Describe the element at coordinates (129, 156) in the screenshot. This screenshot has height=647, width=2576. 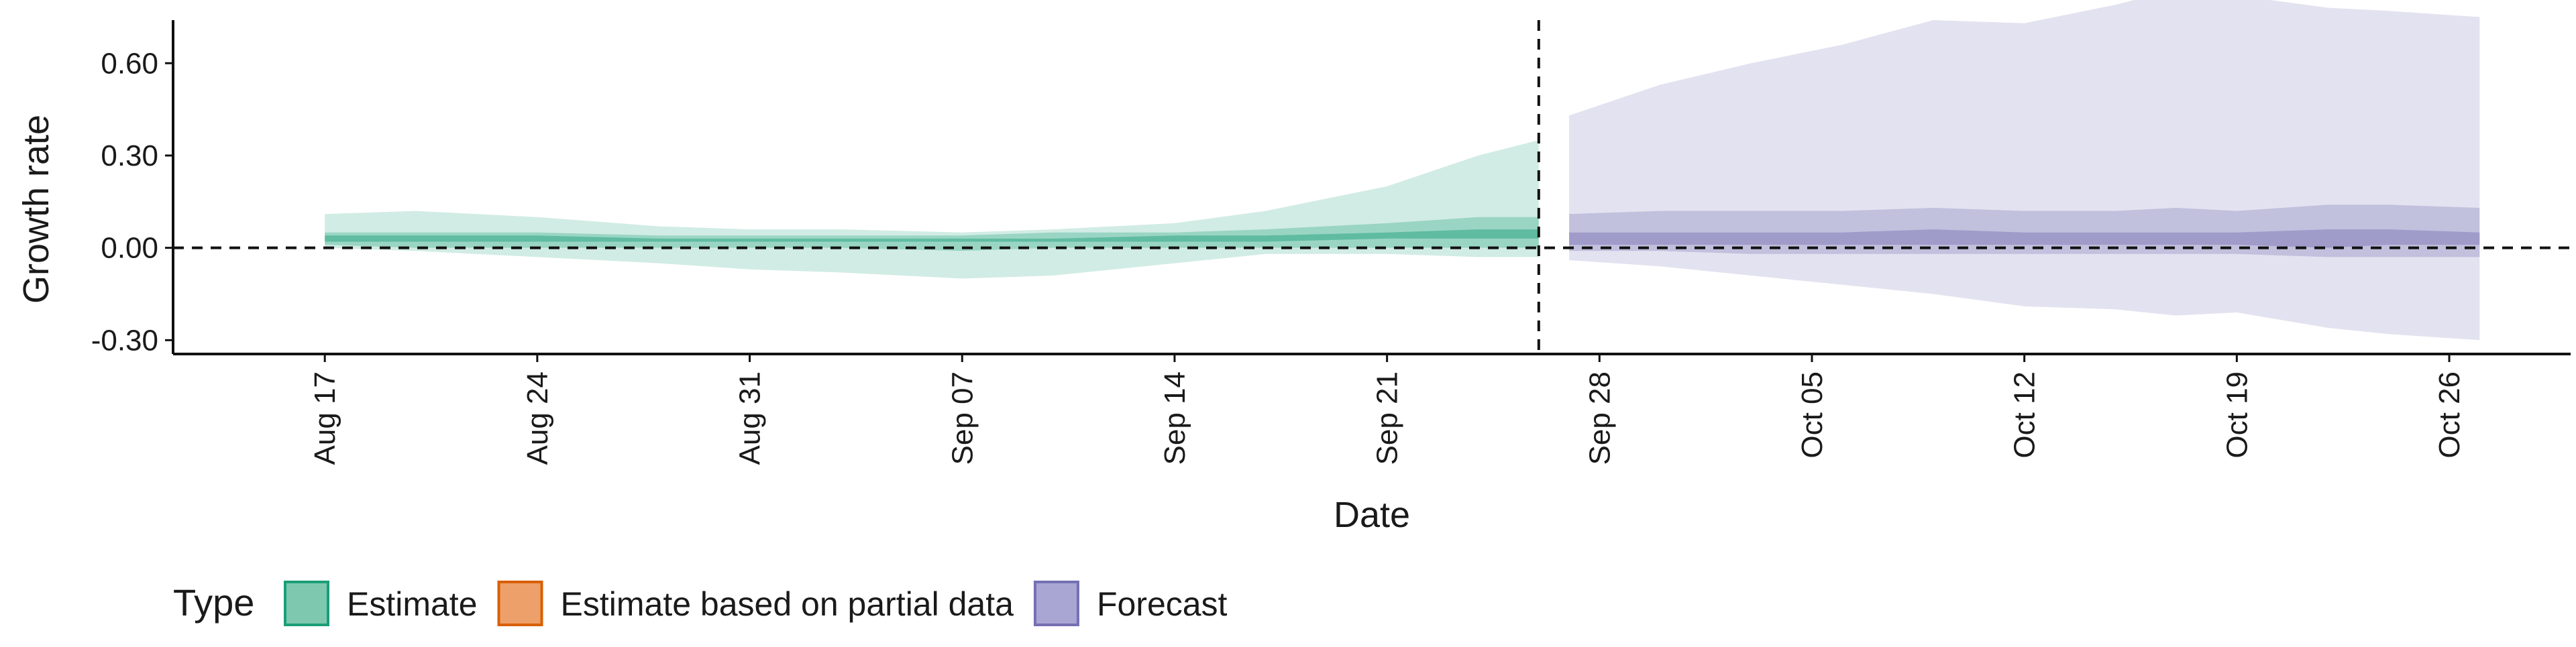
I see `y-tick-label: 0.30` at that location.